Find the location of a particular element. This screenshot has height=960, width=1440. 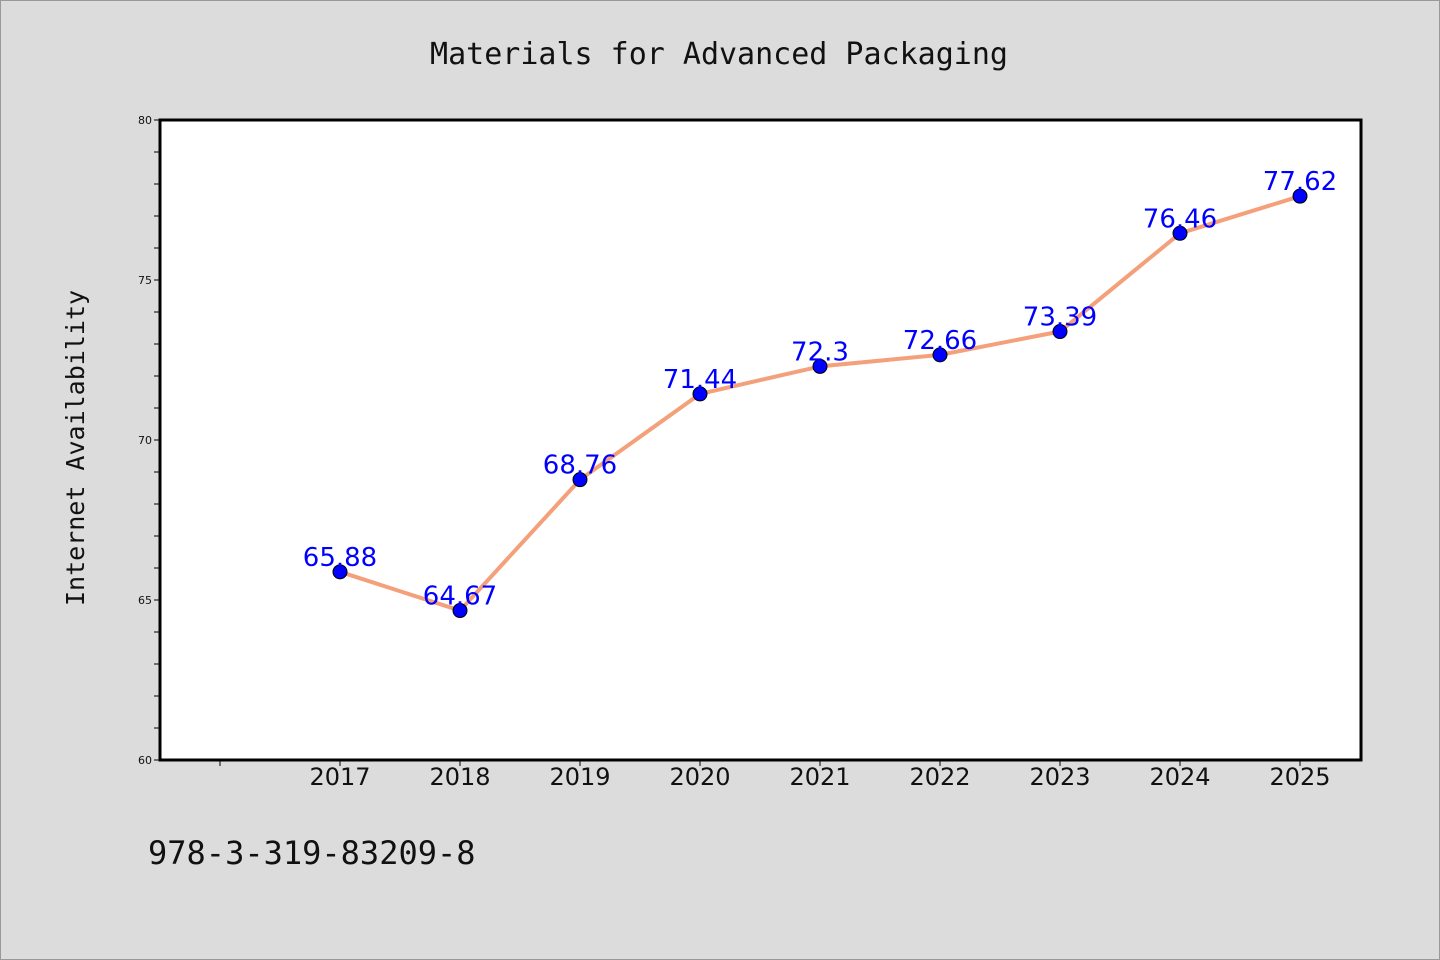

x-tick-label: 2025 is located at coordinates (1299, 777).